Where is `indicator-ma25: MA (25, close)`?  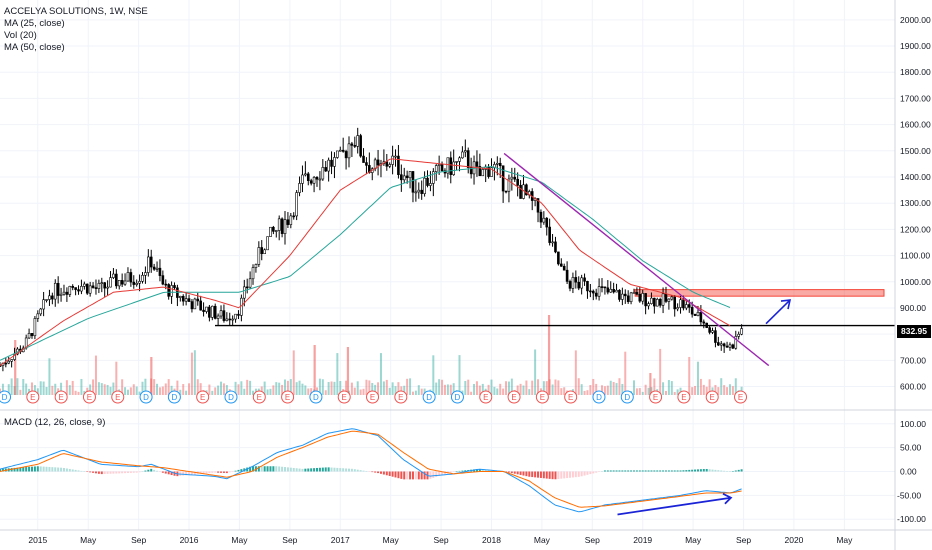
indicator-ma25: MA (25, close) is located at coordinates (34, 23).